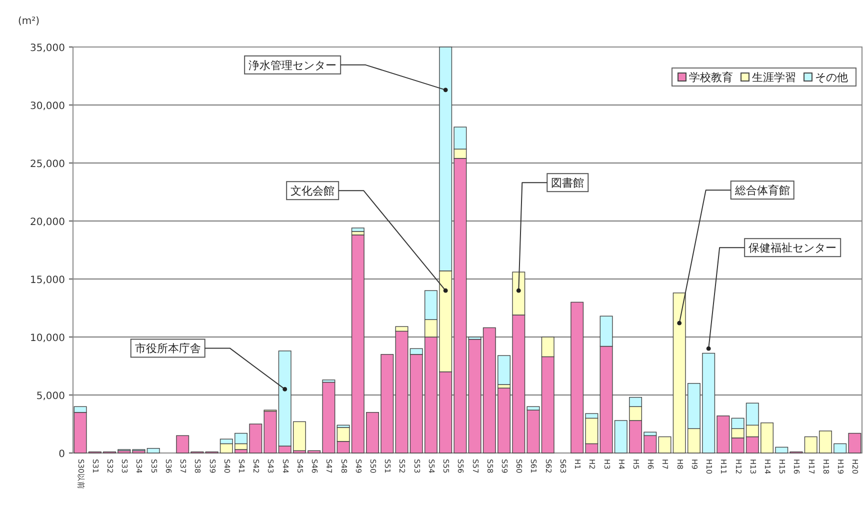 This screenshot has width=867, height=506. Describe the element at coordinates (792, 248) in the screenshot. I see `annotation: 保健福祉センター` at that location.